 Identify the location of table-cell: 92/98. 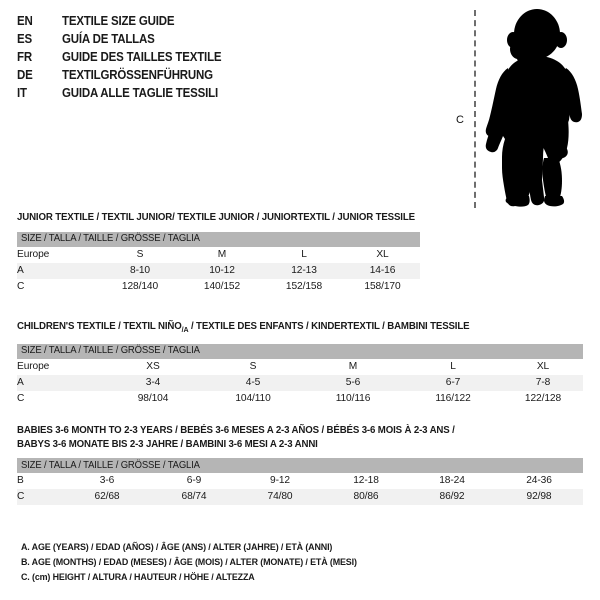
(539, 497).